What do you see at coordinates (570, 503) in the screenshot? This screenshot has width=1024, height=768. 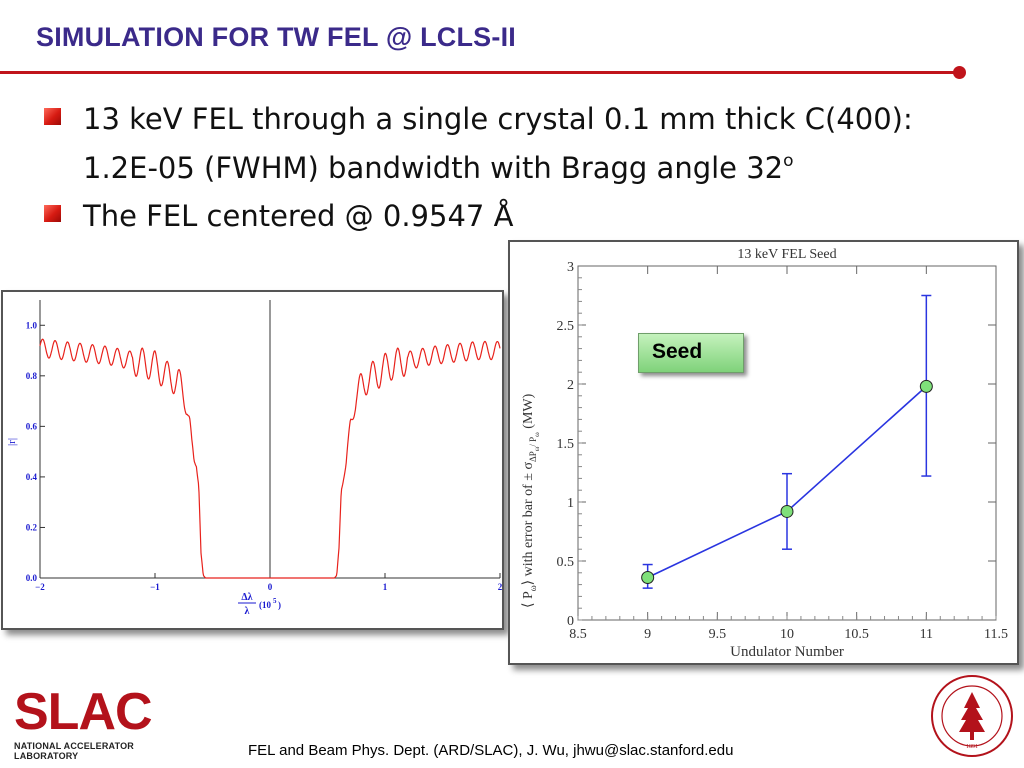 I see `y-tick-label: 1` at bounding box center [570, 503].